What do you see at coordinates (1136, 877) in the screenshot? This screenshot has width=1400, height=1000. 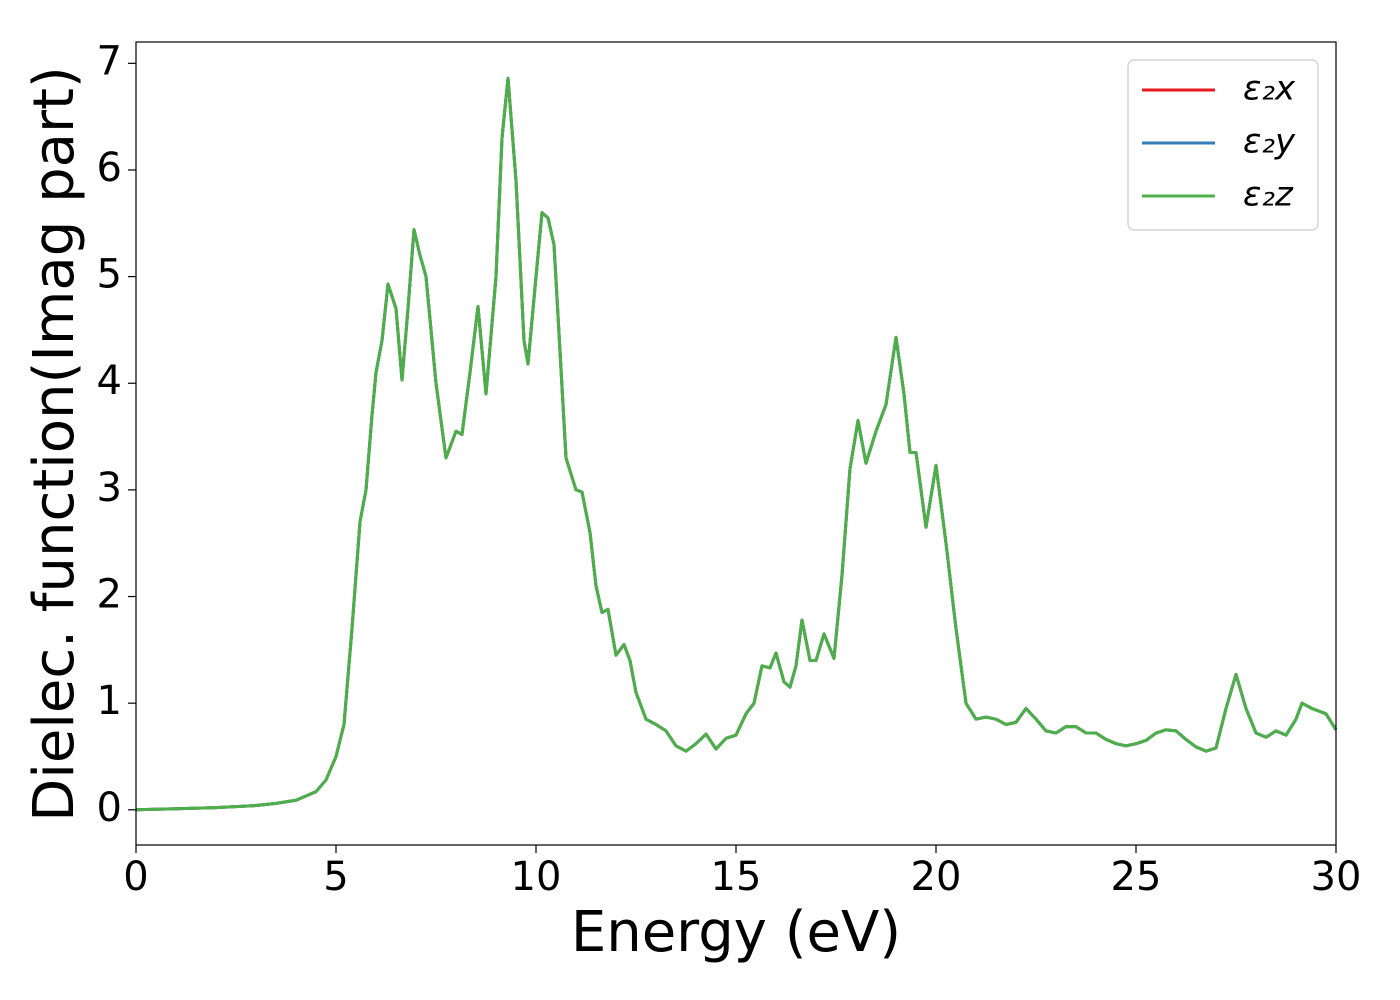 I see `x-tick-label: 25` at bounding box center [1136, 877].